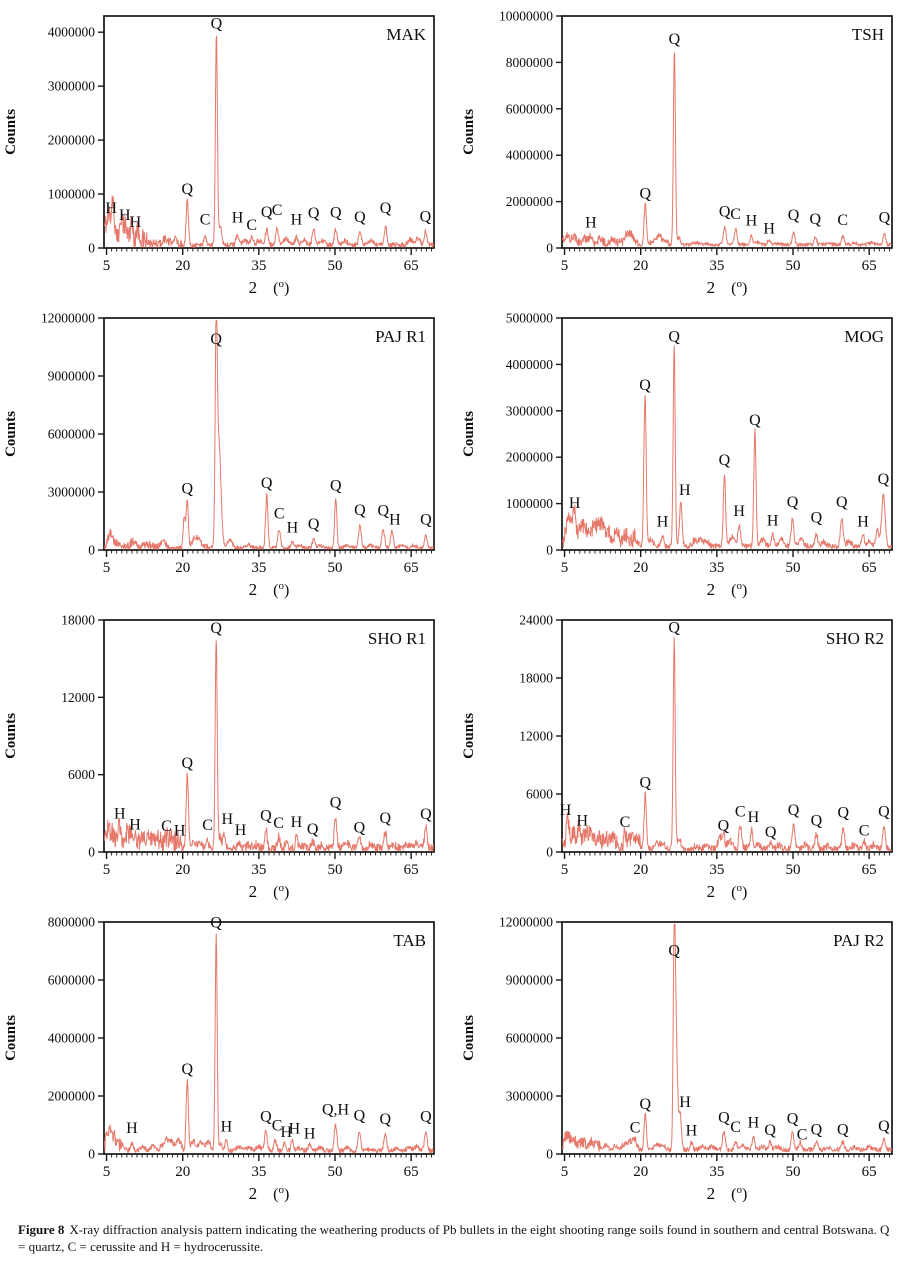  What do you see at coordinates (858, 940) in the screenshot?
I see `panel-title: PAJ R2` at bounding box center [858, 940].